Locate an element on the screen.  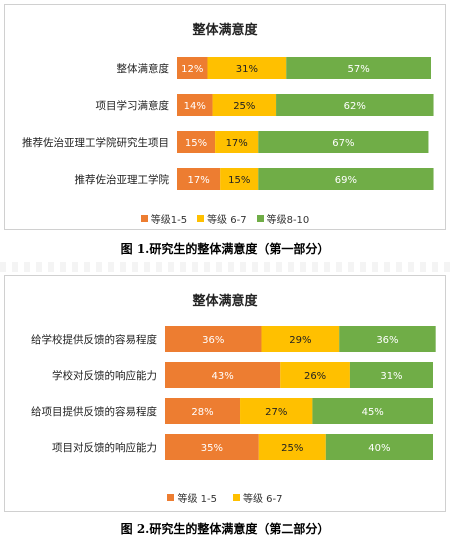
data-label: 28% is located at coordinates (202, 412).